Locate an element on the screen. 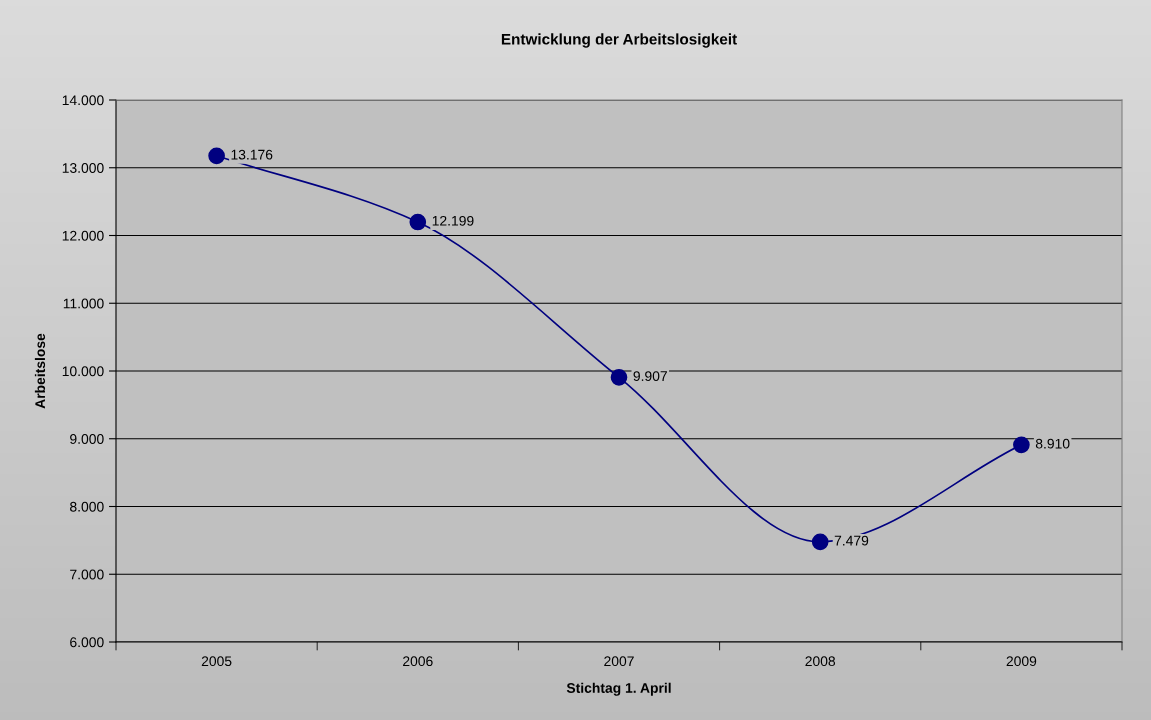 This screenshot has width=1151, height=720. chart-title: Entwicklung der Arbeitslosigkeit is located at coordinates (619, 40).